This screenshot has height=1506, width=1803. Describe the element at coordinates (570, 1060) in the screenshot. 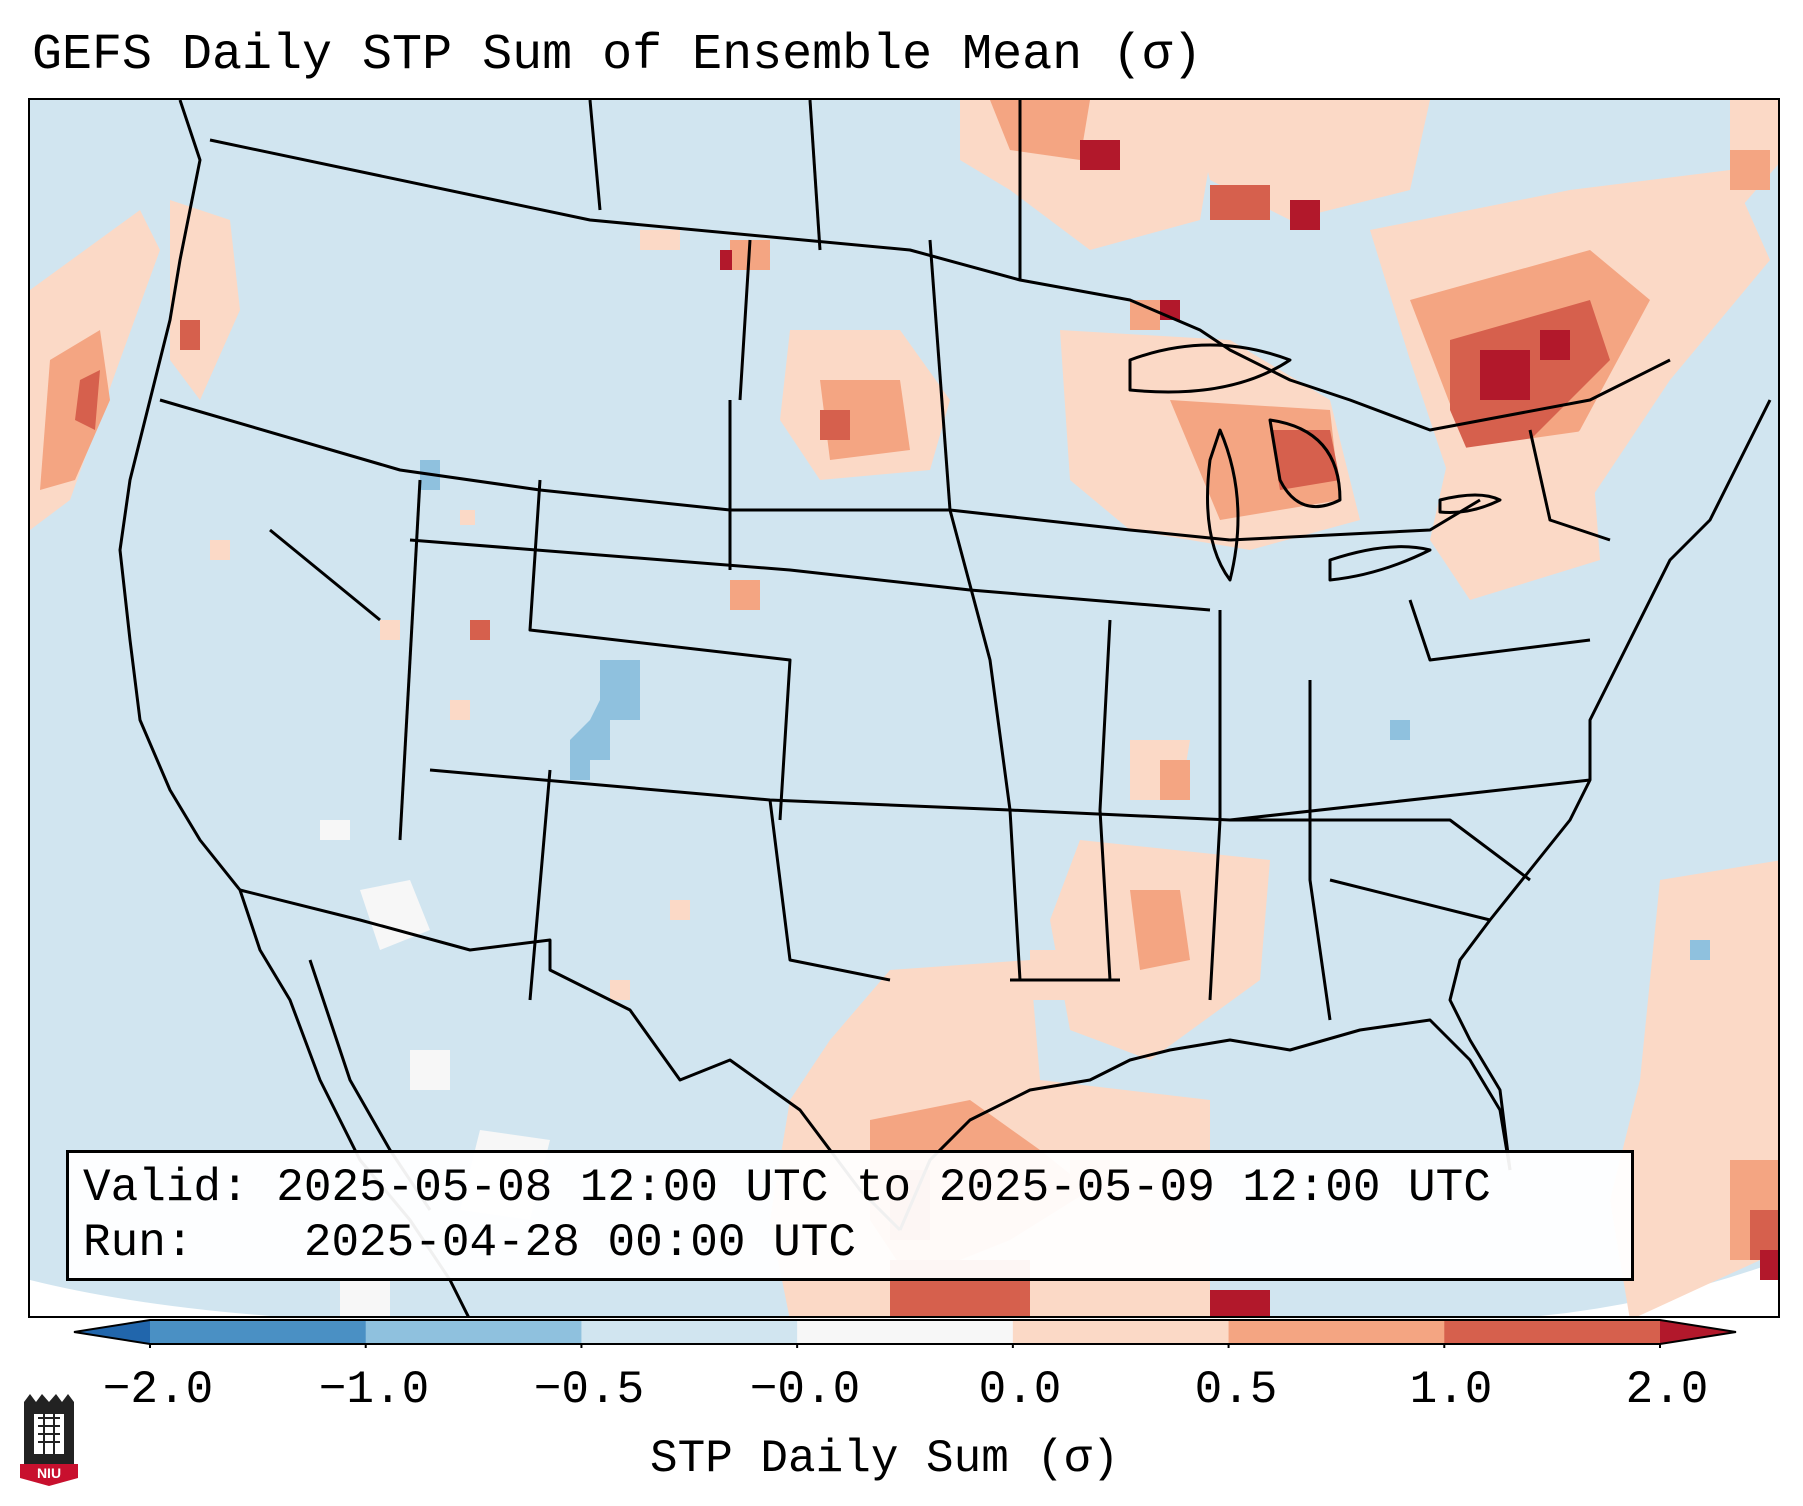

I see `us-mexico-border` at that location.